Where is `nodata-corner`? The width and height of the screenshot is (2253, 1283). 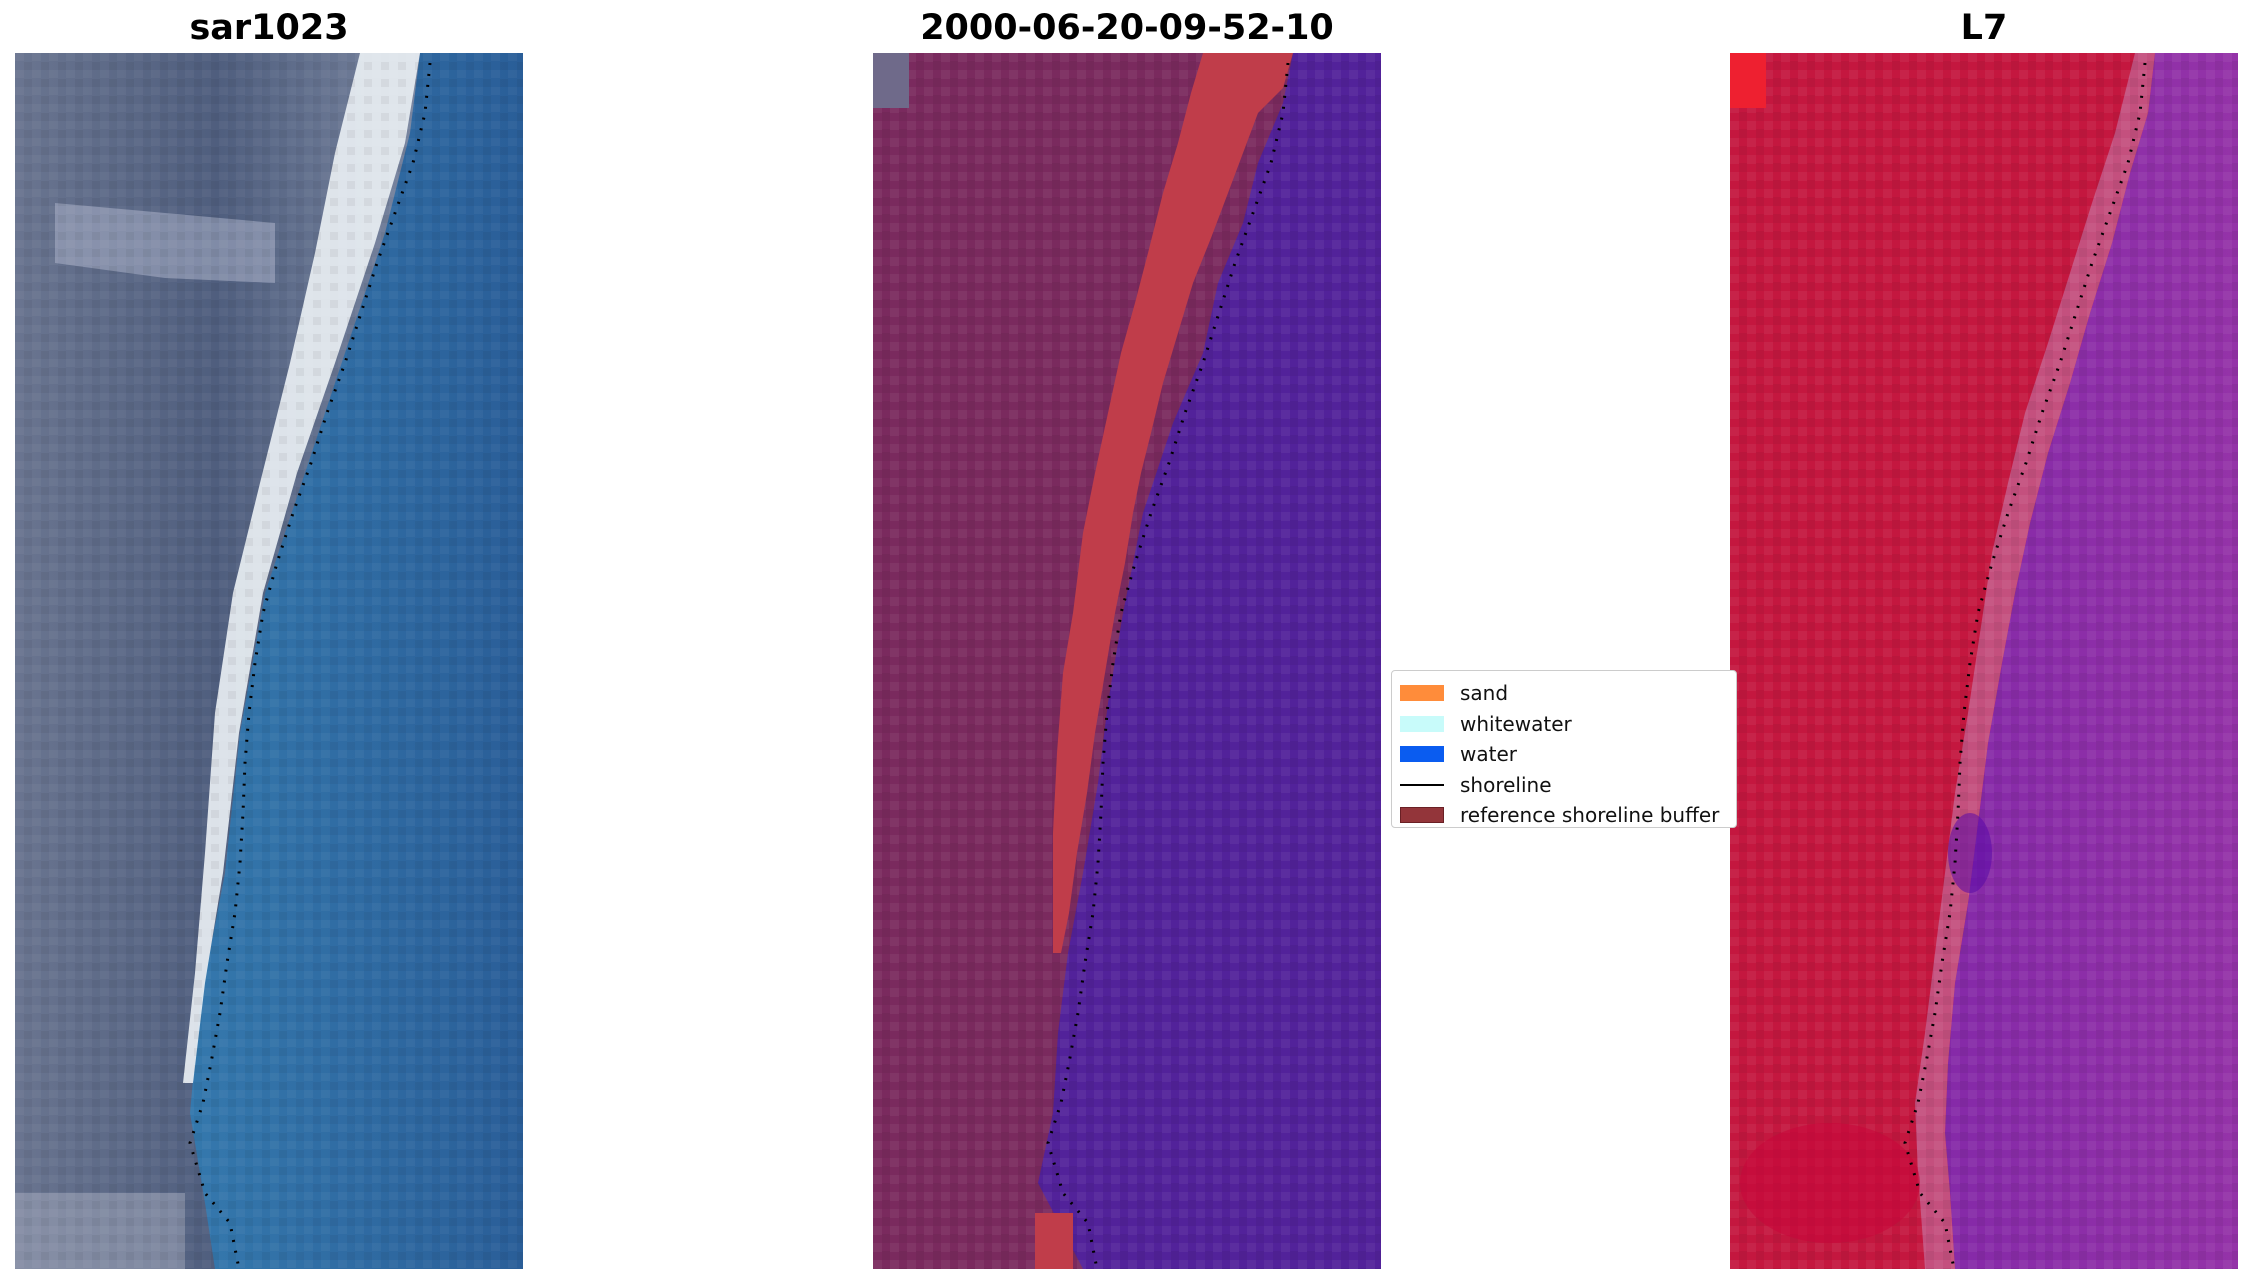
nodata-corner is located at coordinates (891, 80).